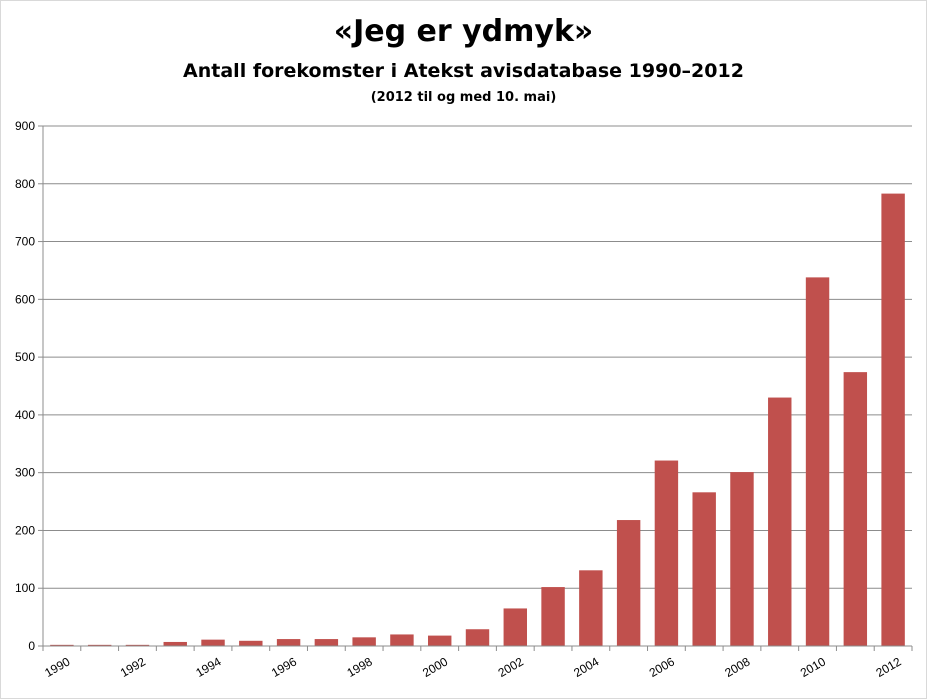 The height and width of the screenshot is (699, 927). Describe the element at coordinates (133, 667) in the screenshot. I see `x-tick-label: 1992` at that location.